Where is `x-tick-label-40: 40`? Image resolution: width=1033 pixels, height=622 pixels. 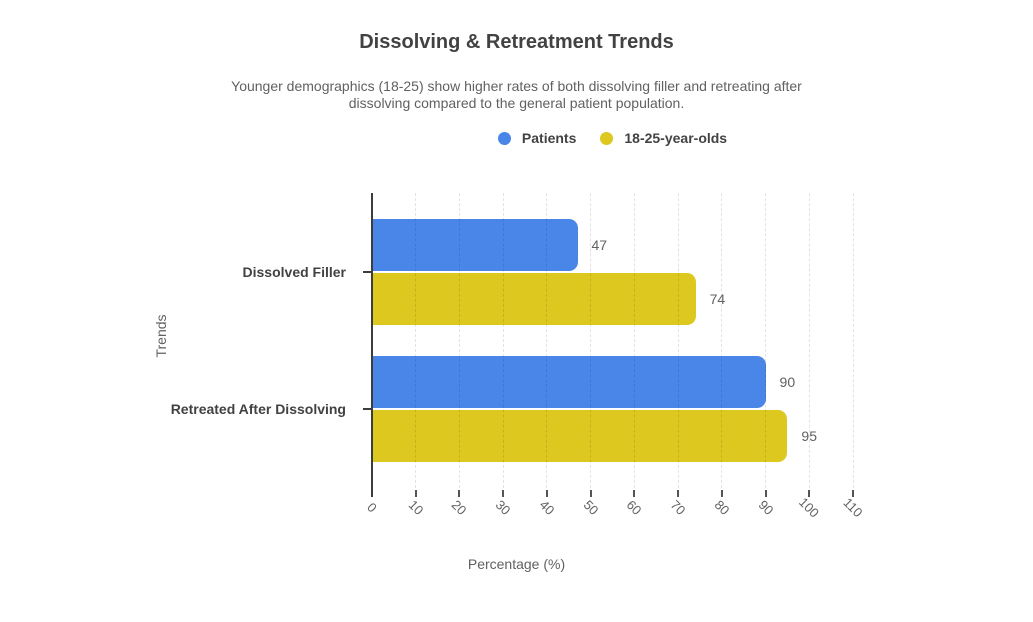
x-tick-label-40: 40 is located at coordinates (547, 507).